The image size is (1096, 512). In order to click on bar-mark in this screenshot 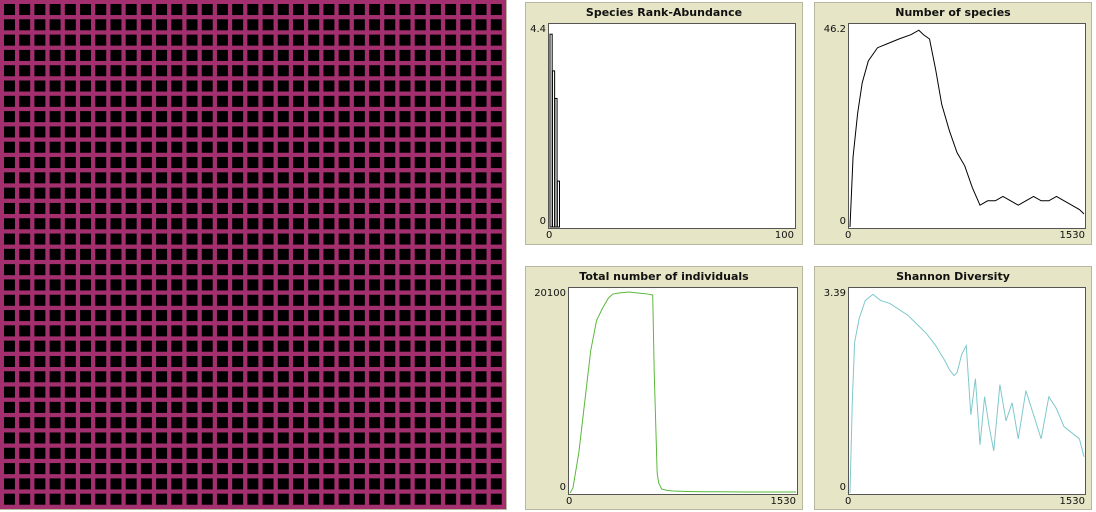, I will do `click(558, 204)`.